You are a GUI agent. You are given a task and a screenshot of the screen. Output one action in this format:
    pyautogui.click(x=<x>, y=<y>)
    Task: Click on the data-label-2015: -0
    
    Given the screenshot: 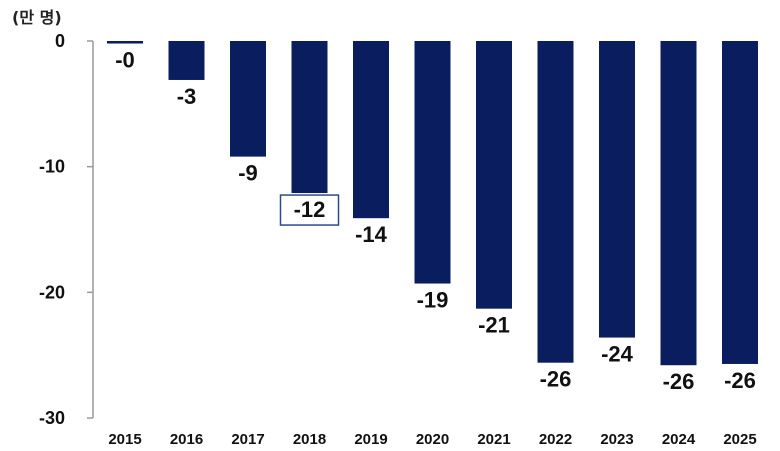 What is the action you would take?
    pyautogui.click(x=125, y=60)
    